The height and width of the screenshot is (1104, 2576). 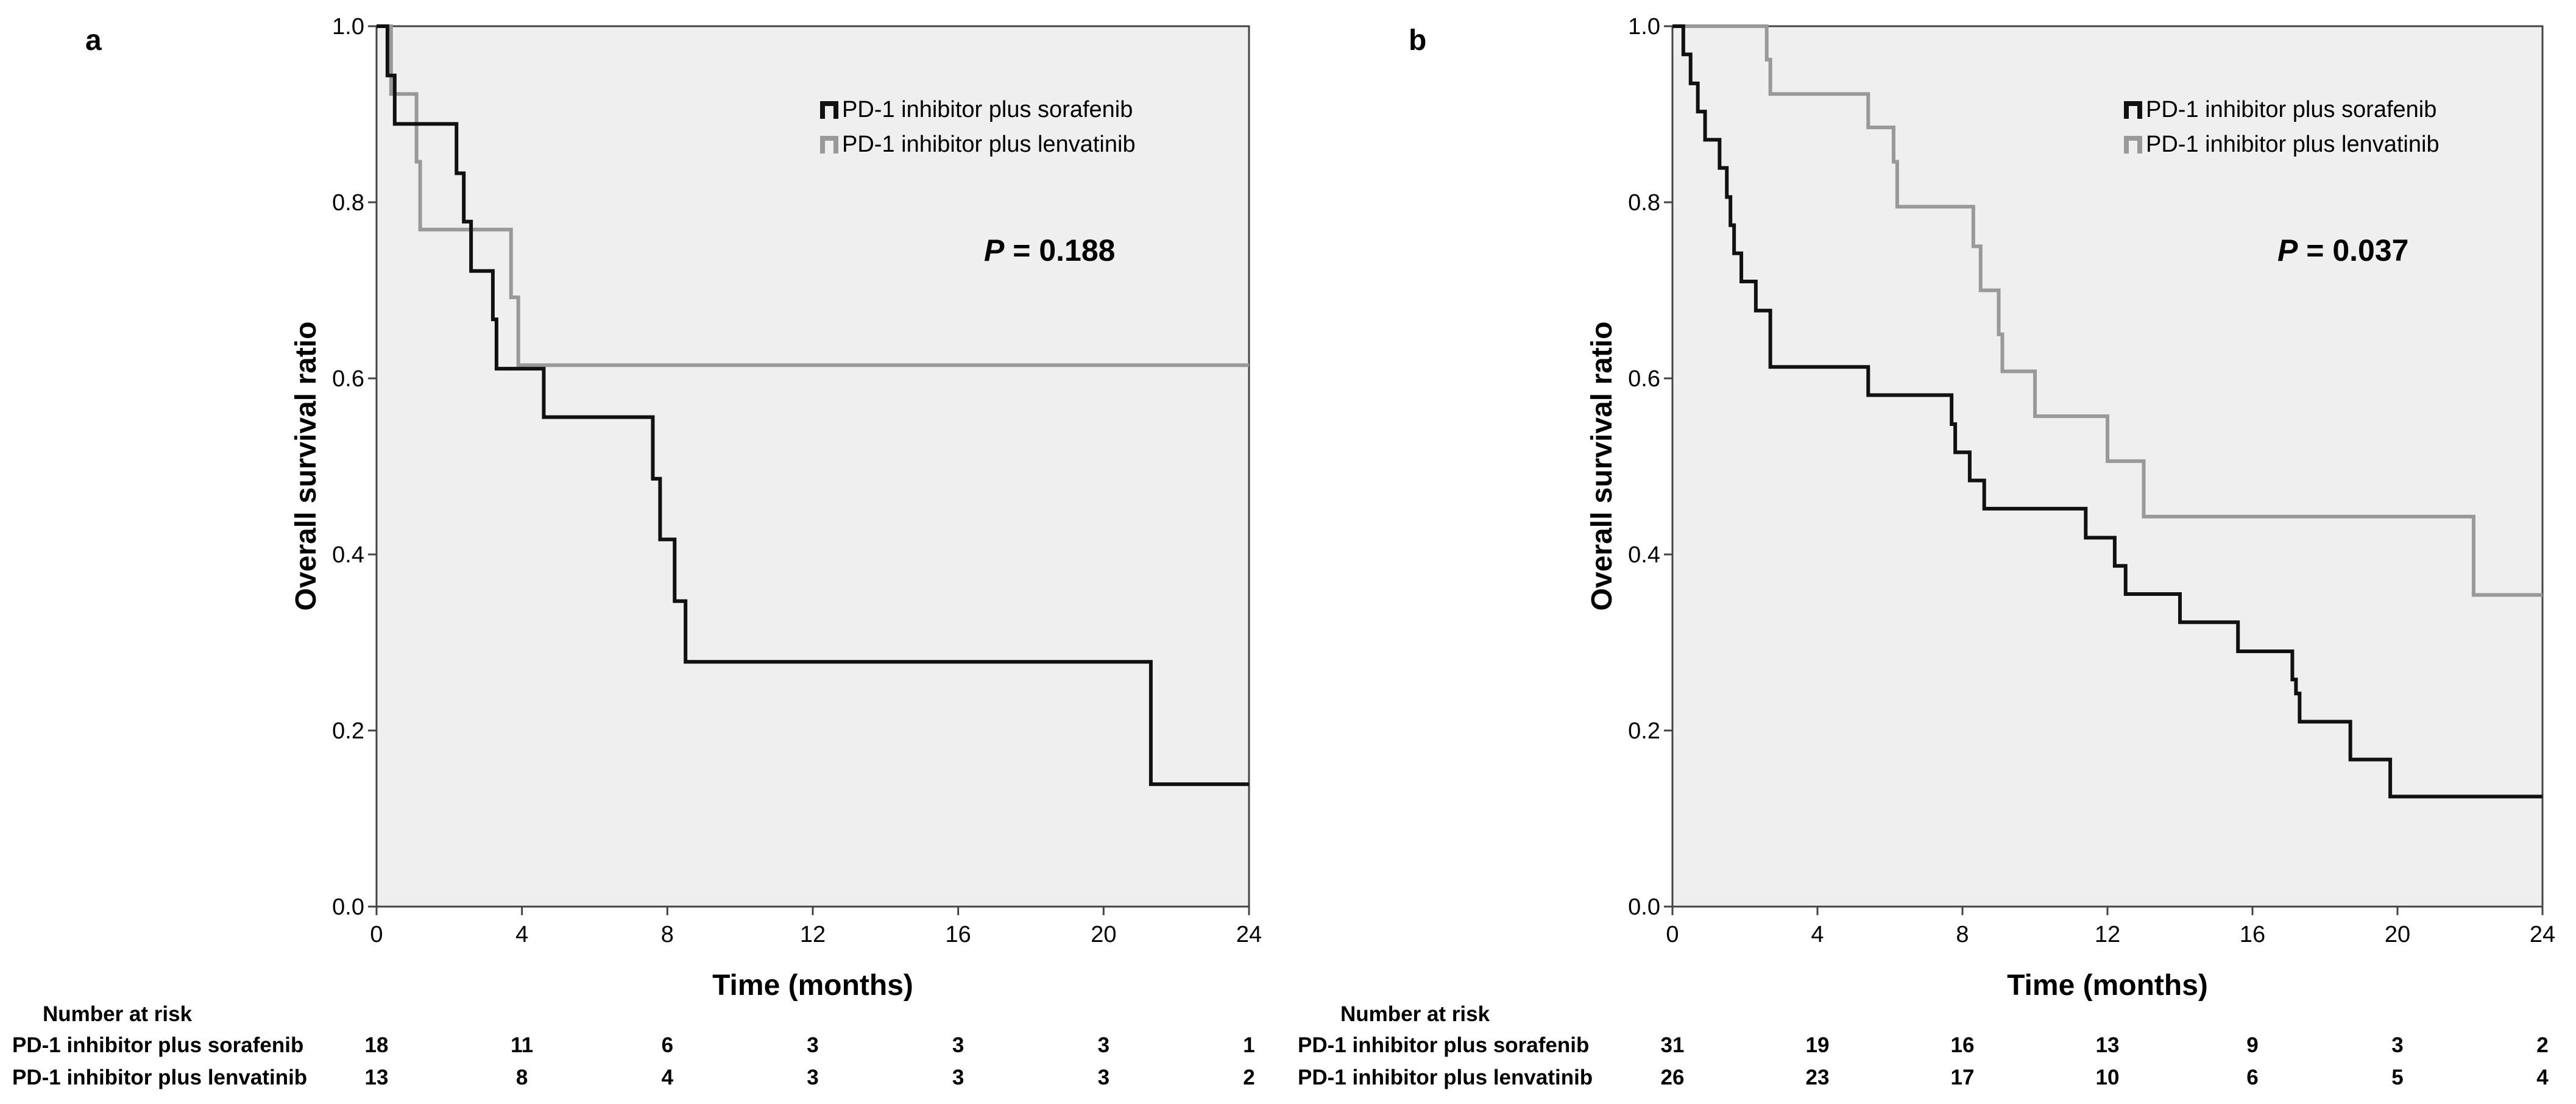 I want to click on panel-a-p-value: P = 0.188, so click(x=1049, y=250).